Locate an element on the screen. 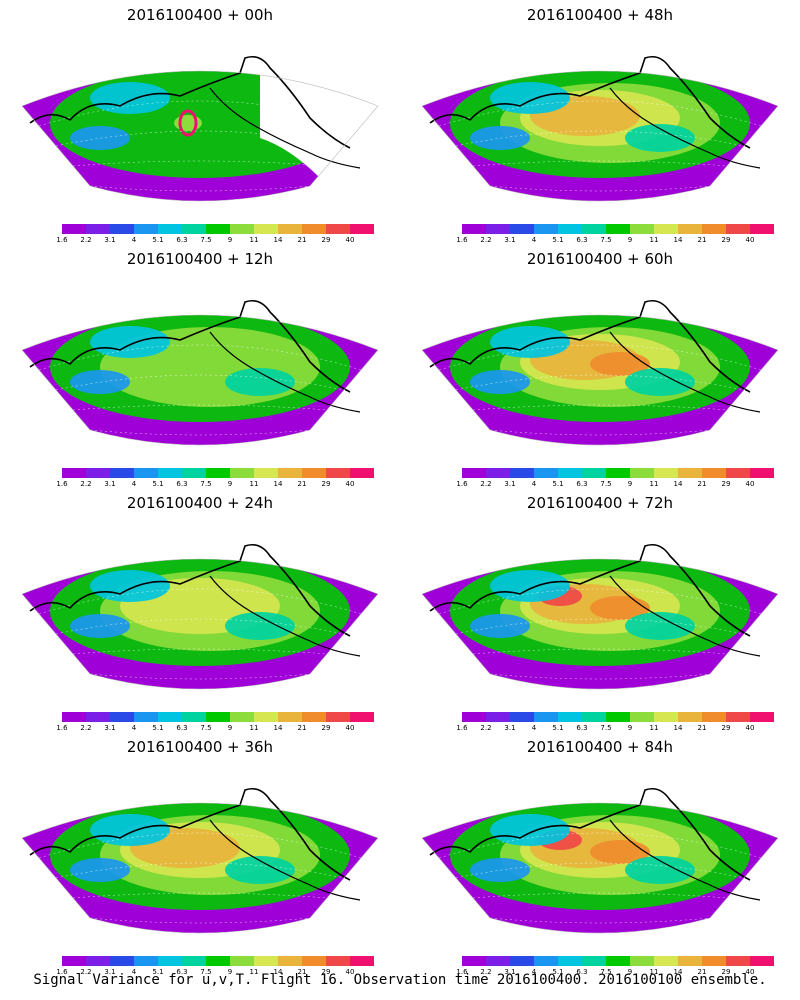 The width and height of the screenshot is (800, 1000). panel-title: 2016100400 + 36h is located at coordinates (200, 747).